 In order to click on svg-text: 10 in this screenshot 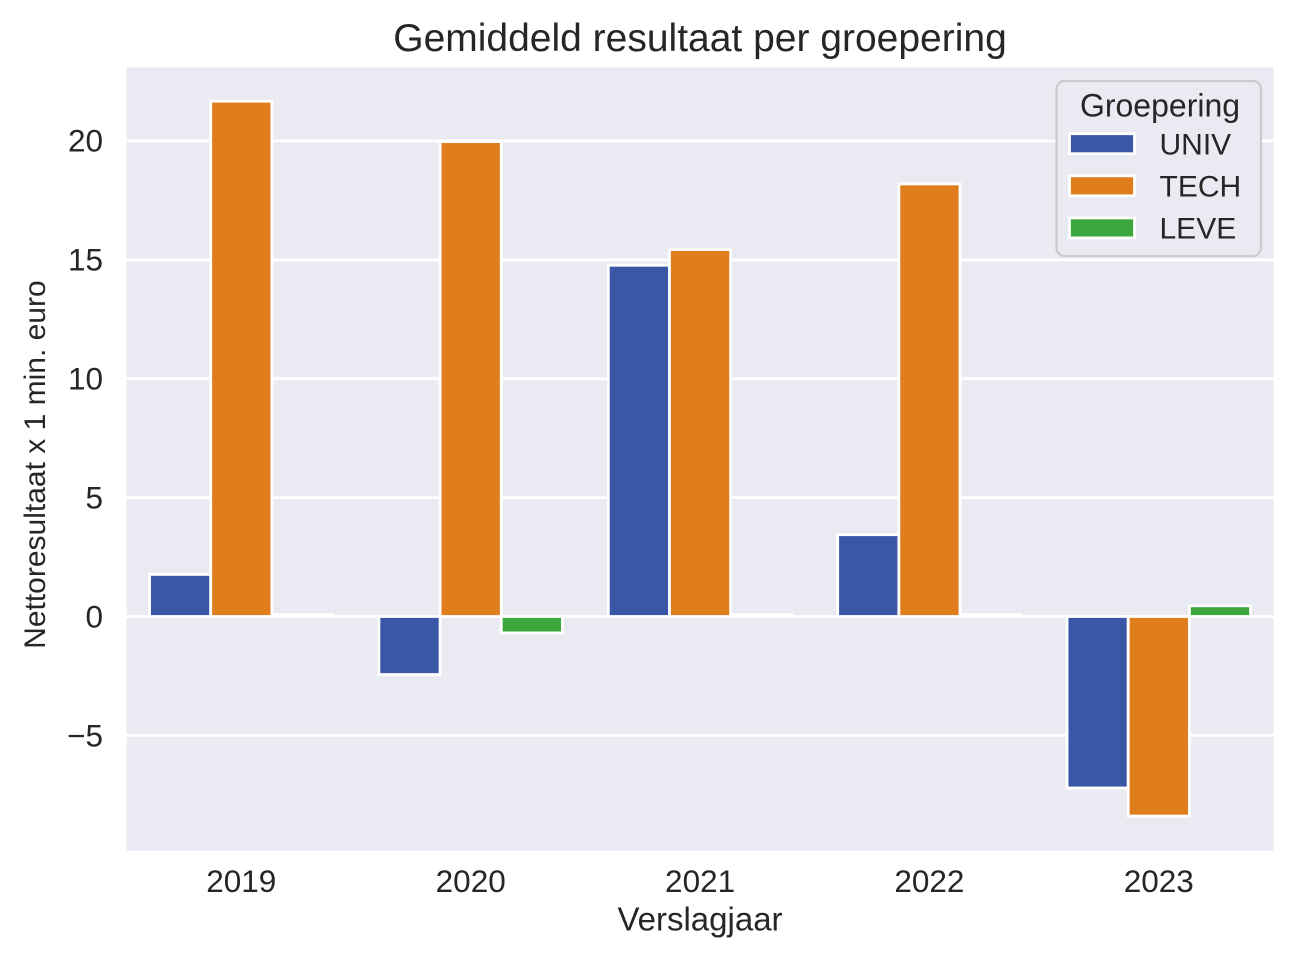, I will do `click(85, 379)`.